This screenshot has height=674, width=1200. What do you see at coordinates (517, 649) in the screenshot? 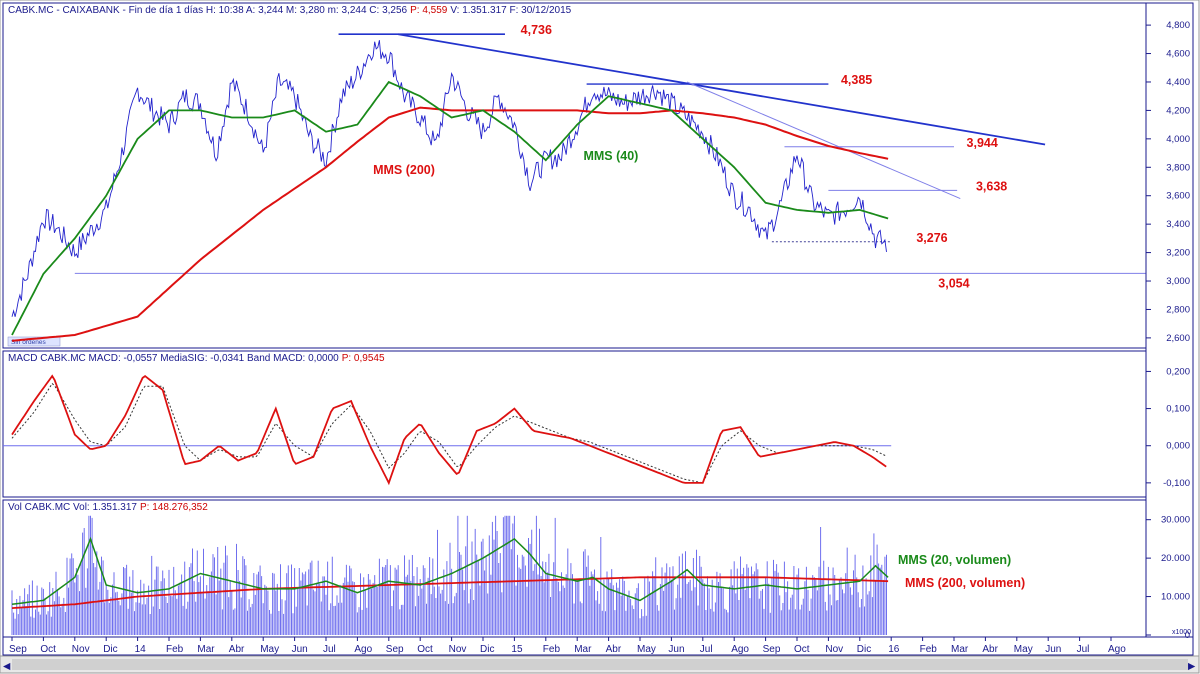
I see `month-label: 15` at bounding box center [517, 649].